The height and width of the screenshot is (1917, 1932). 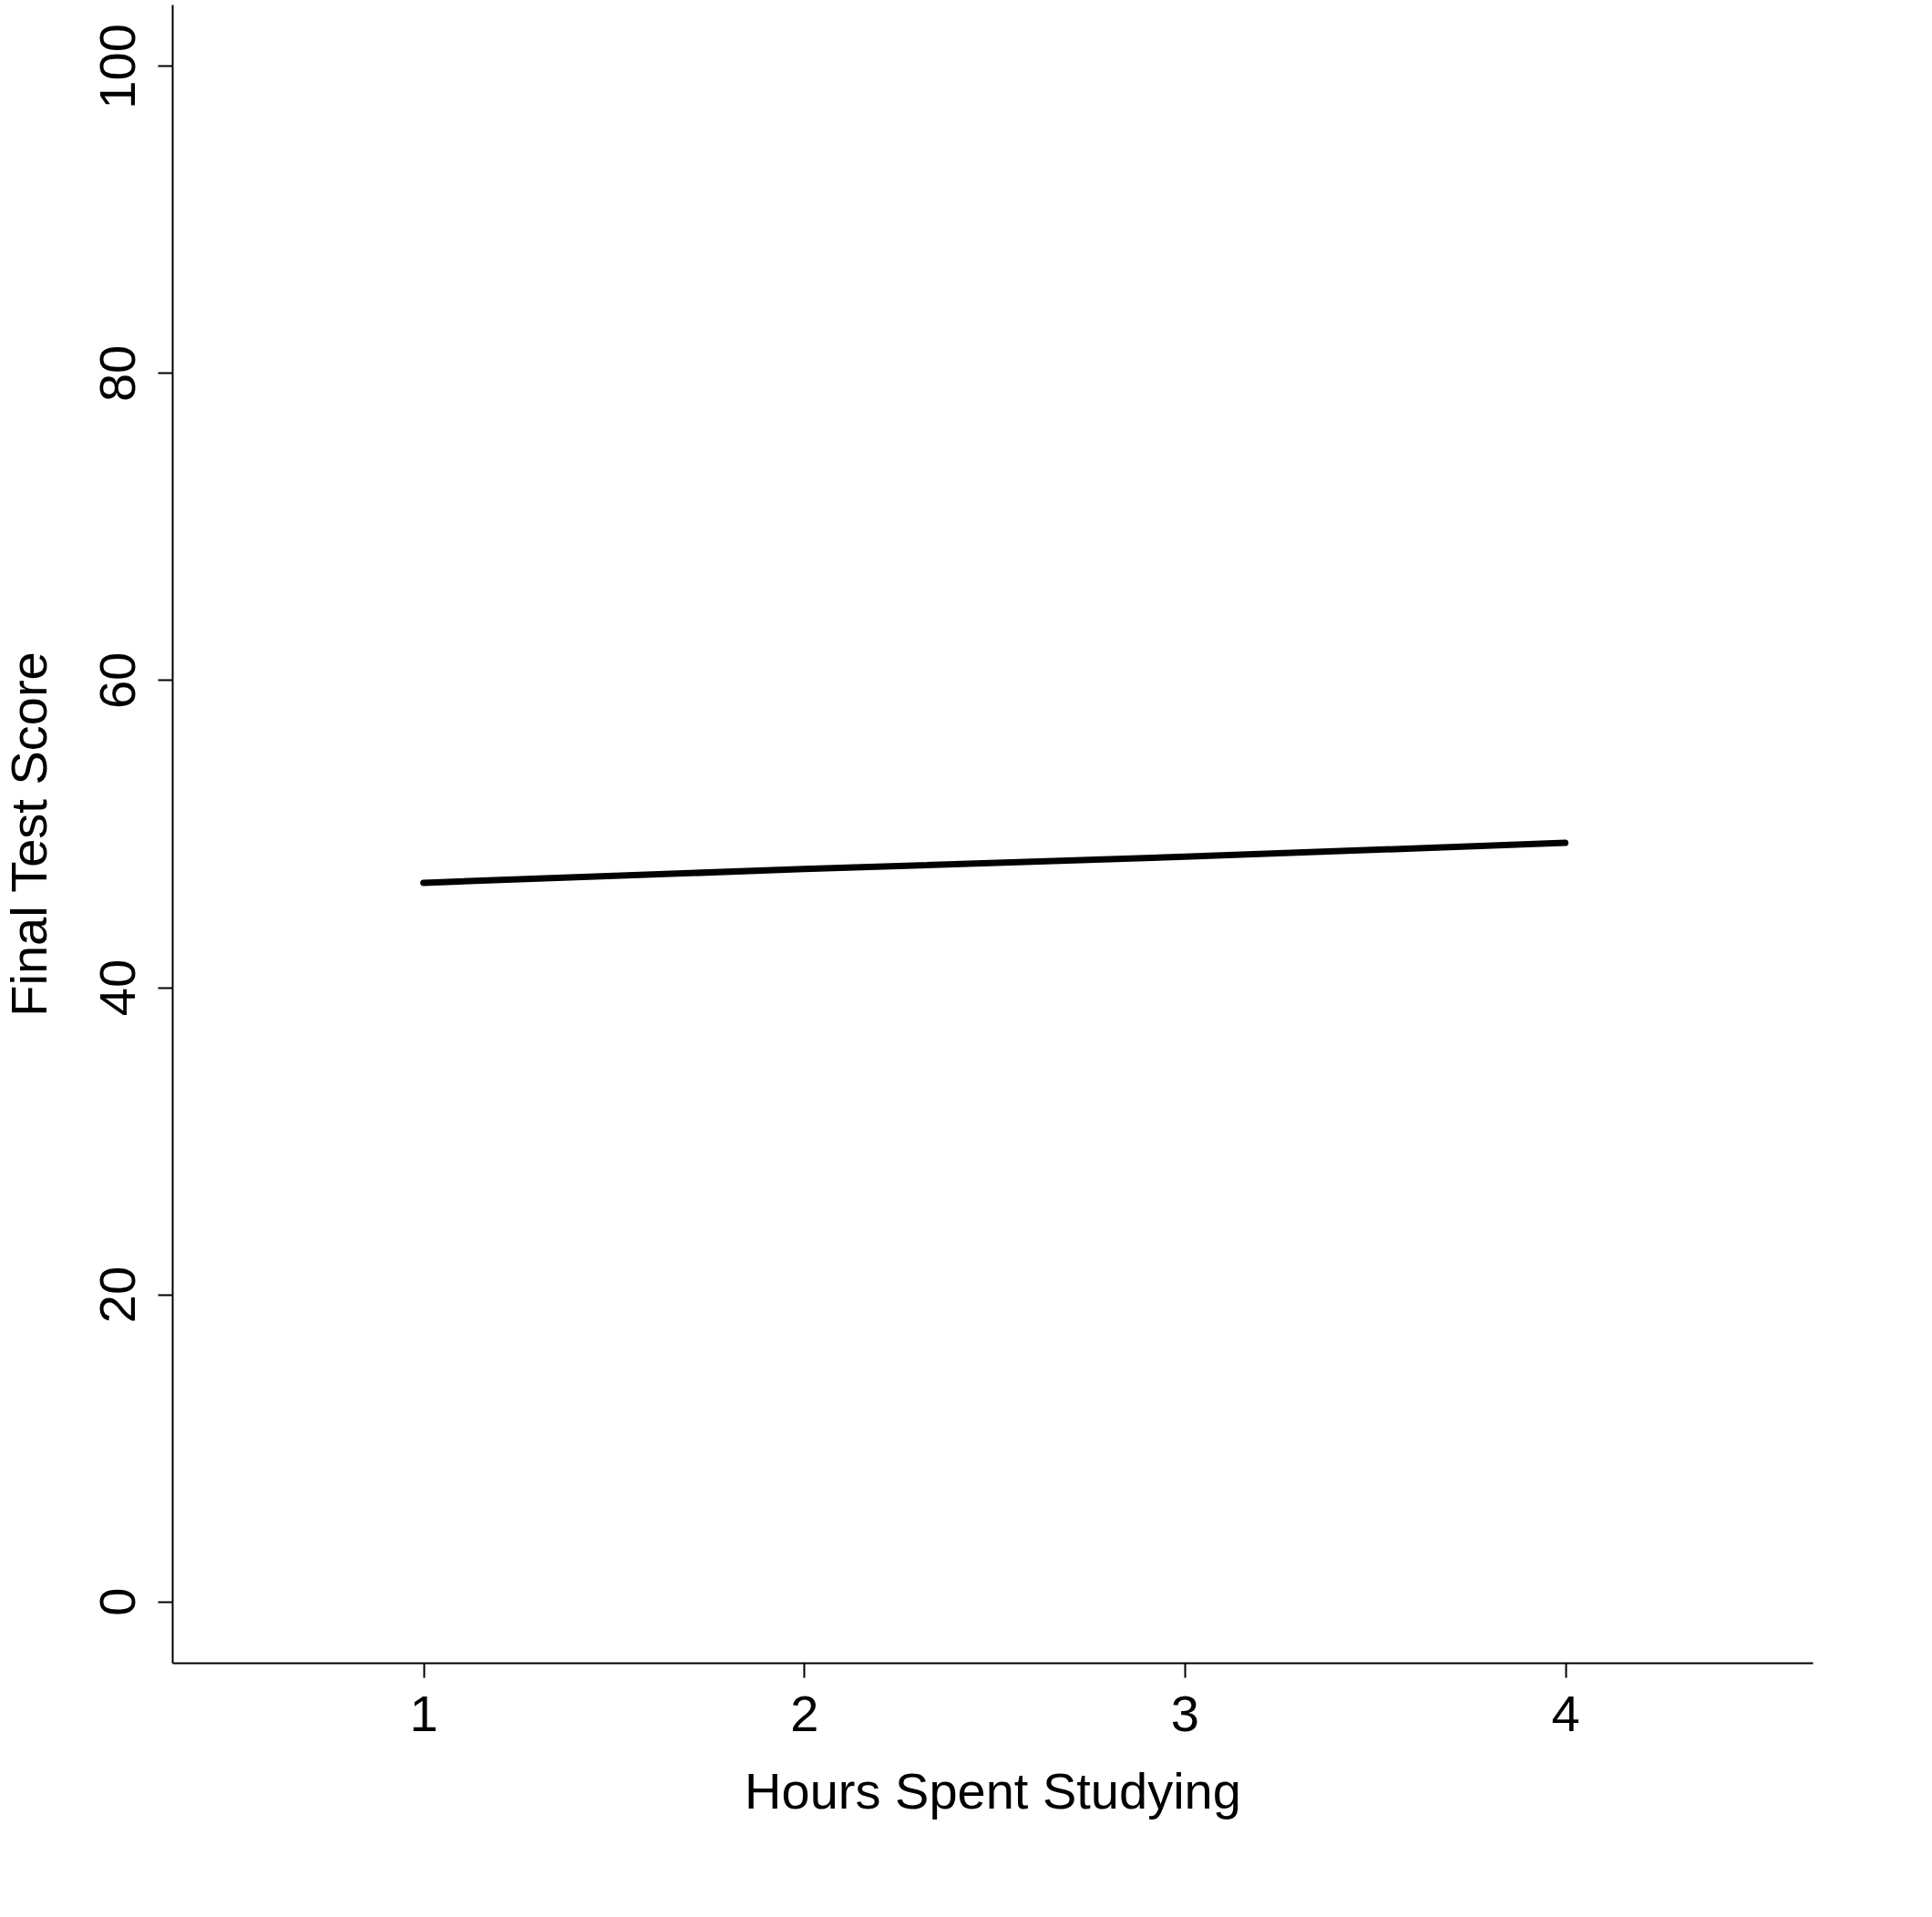 I want to click on y-tick-label: 40, so click(x=116, y=987).